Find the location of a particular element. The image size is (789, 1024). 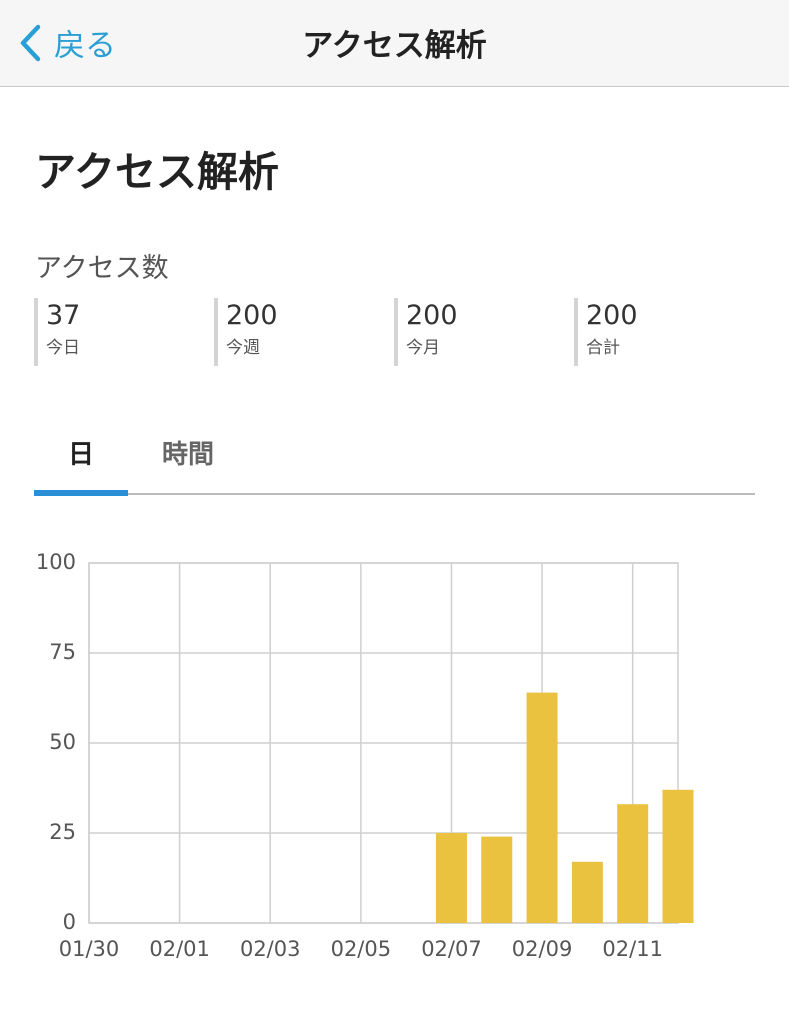

stat: 200 今月 is located at coordinates (426, 332).